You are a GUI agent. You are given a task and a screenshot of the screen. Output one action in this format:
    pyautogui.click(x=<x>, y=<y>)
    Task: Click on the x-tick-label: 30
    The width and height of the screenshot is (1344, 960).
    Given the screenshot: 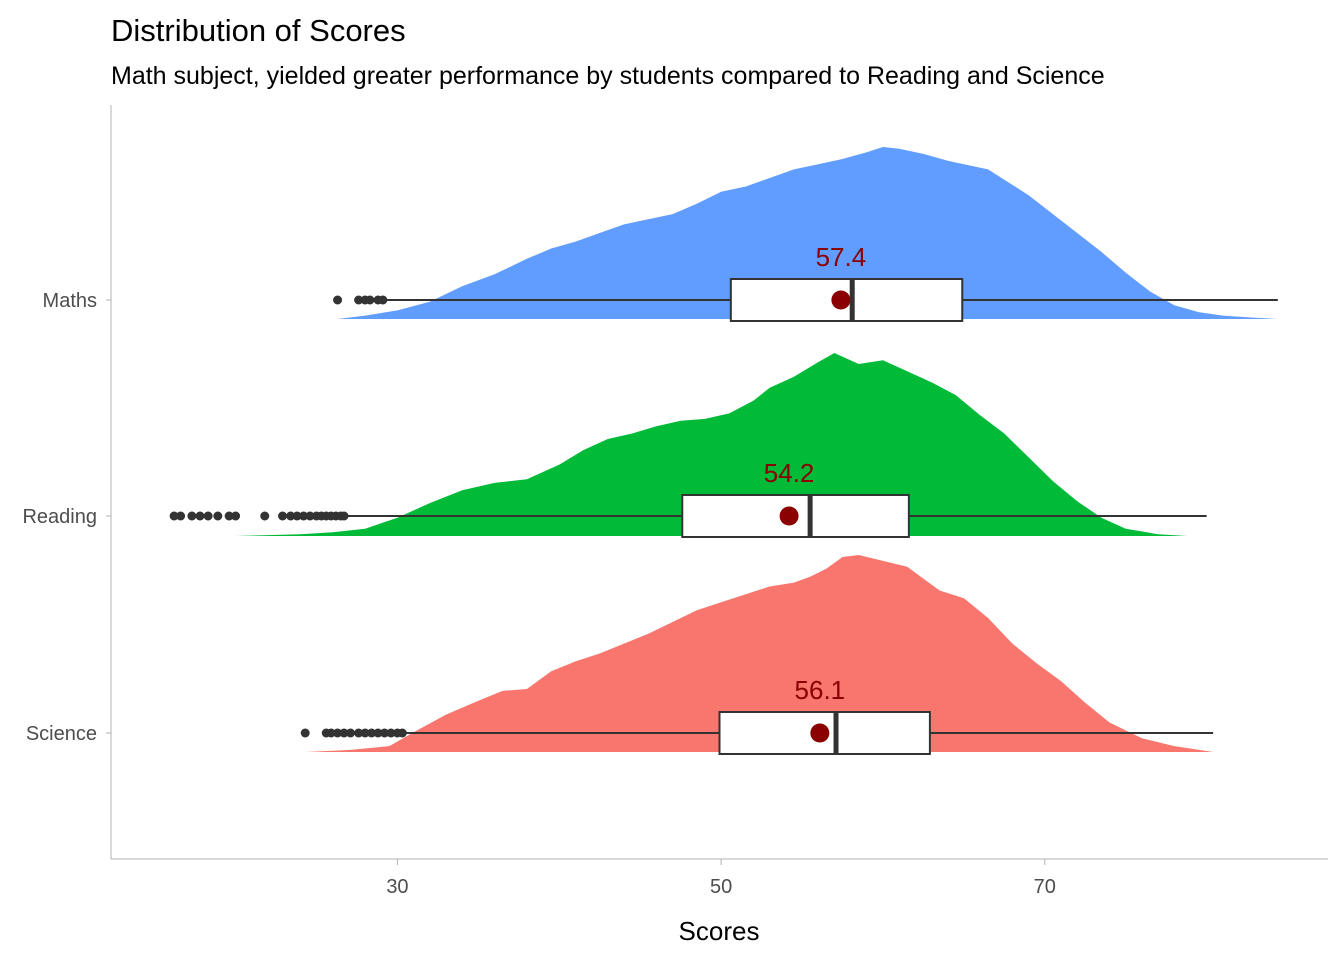 What is the action you would take?
    pyautogui.click(x=397, y=887)
    